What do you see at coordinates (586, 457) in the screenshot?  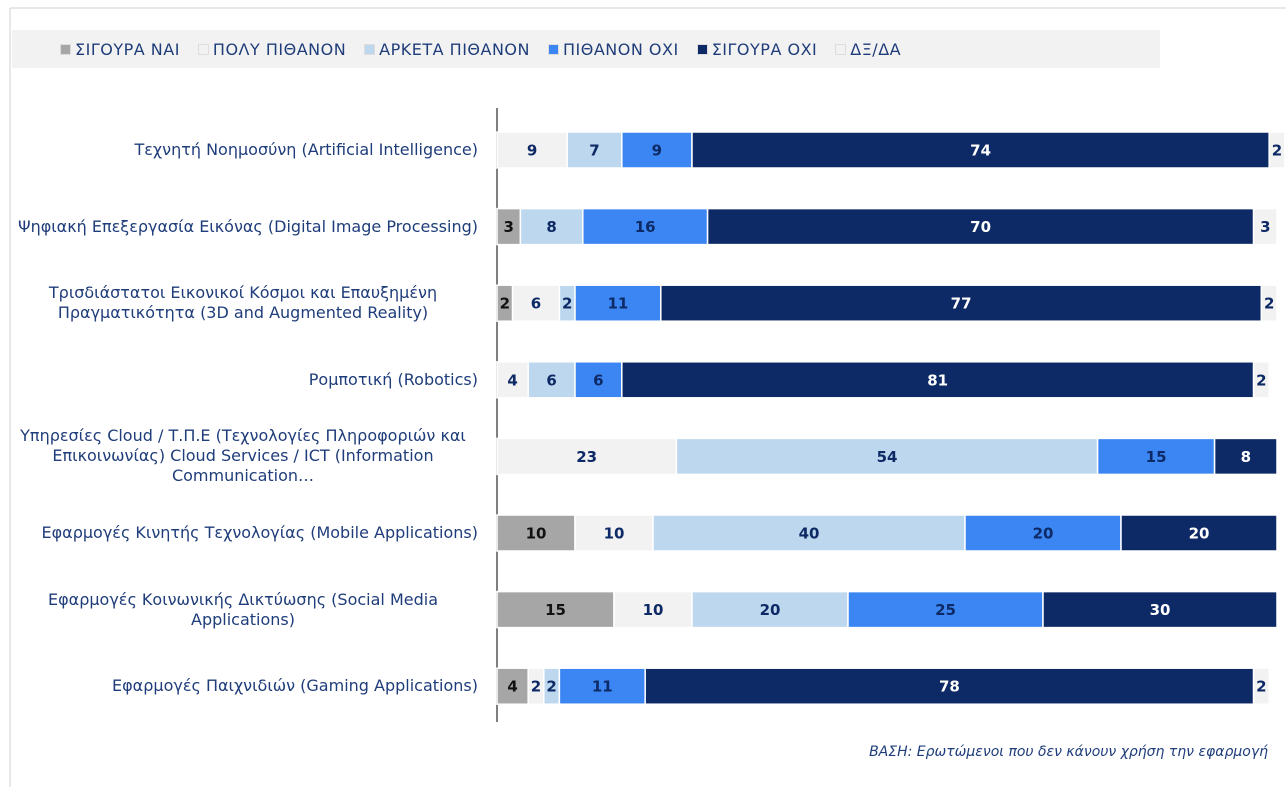 I see `data-label: 23` at bounding box center [586, 457].